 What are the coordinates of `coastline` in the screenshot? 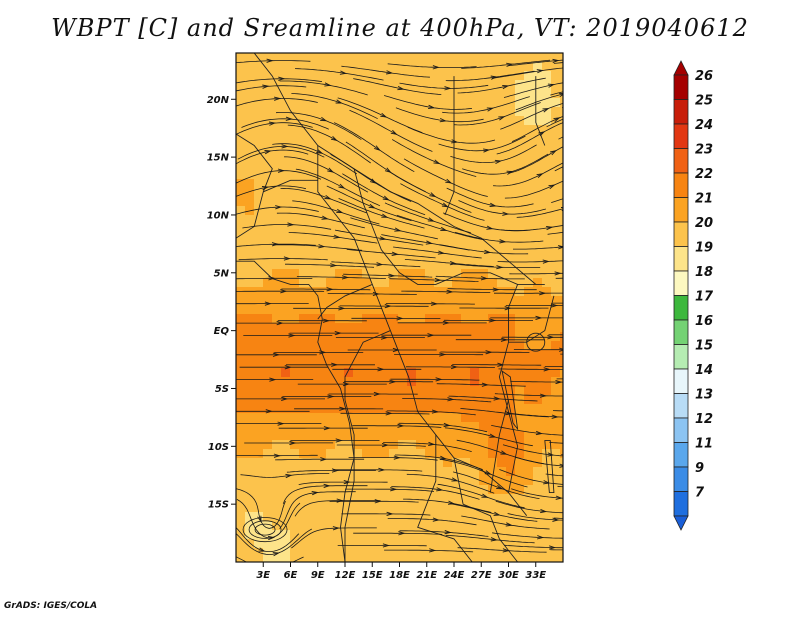 It's located at (295, 411).